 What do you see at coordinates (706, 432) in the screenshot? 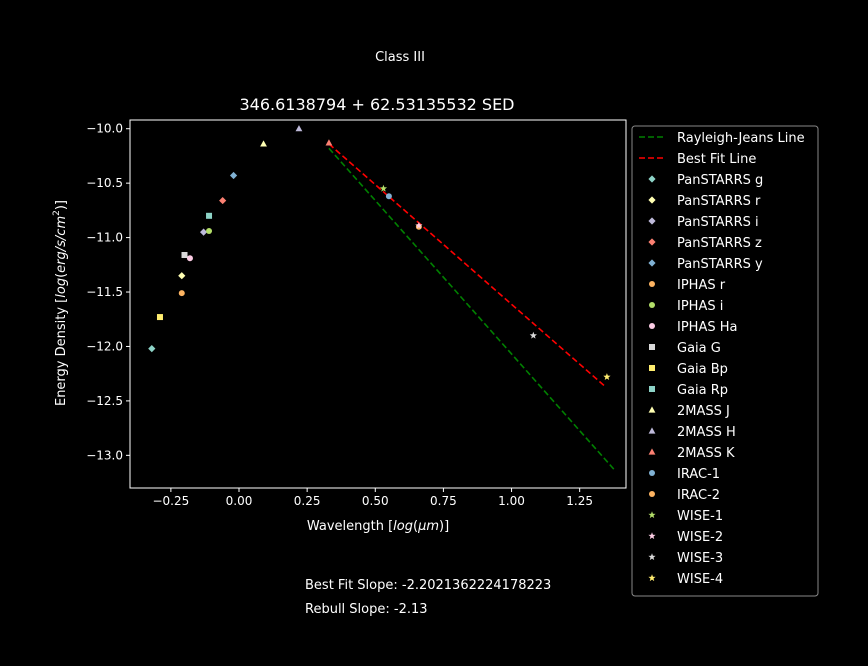
I see `legend-label: 2MASS H` at bounding box center [706, 432].